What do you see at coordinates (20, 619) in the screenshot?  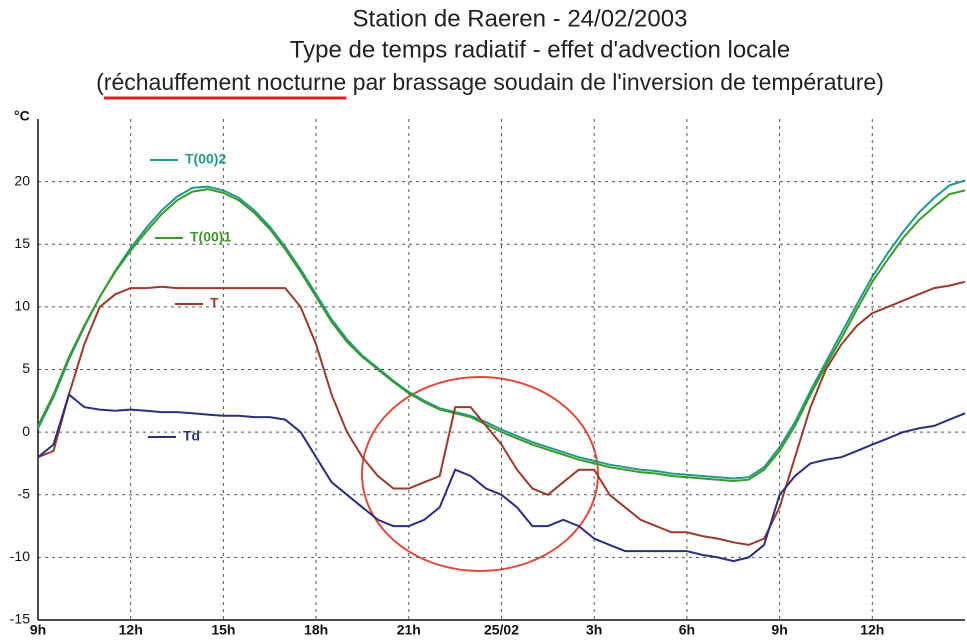 I see `y-tick-label: -15` at bounding box center [20, 619].